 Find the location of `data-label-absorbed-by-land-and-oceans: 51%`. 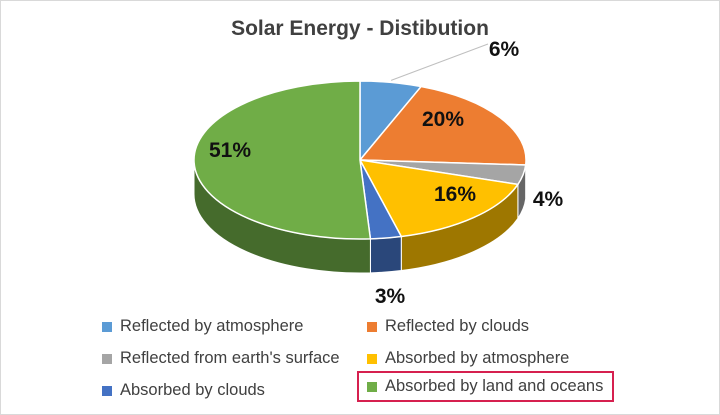

data-label-absorbed-by-land-and-oceans: 51% is located at coordinates (230, 150).